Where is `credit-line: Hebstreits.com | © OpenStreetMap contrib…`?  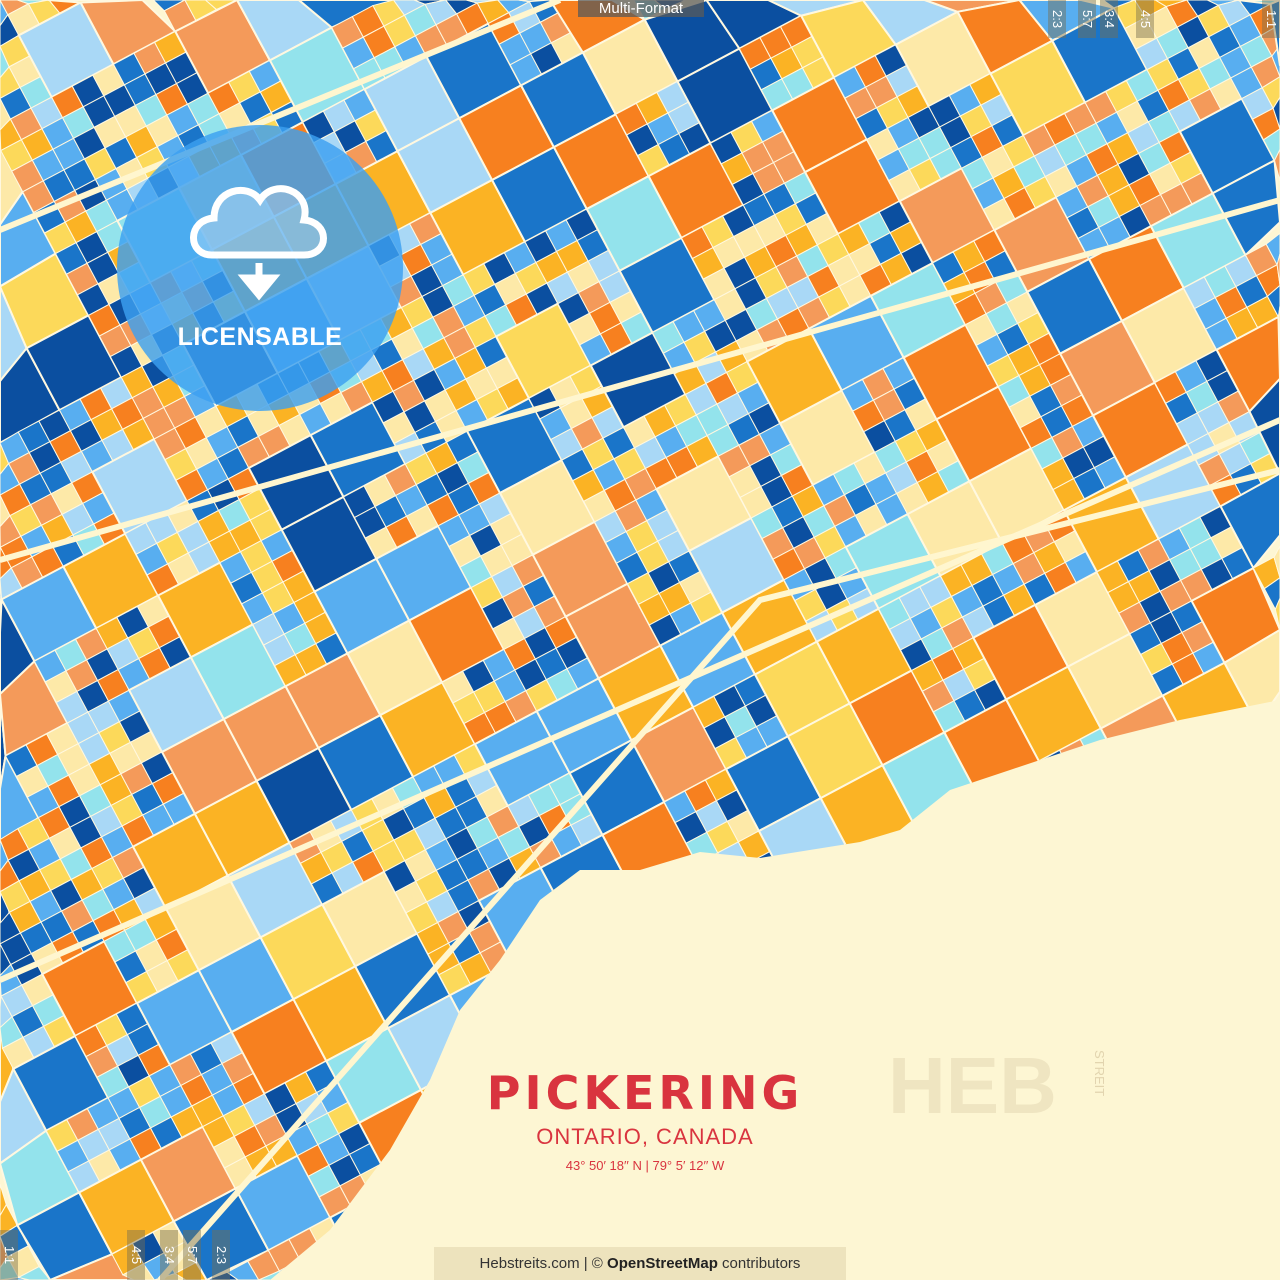
credit-line: Hebstreits.com | © OpenStreetMap contrib… is located at coordinates (640, 1263).